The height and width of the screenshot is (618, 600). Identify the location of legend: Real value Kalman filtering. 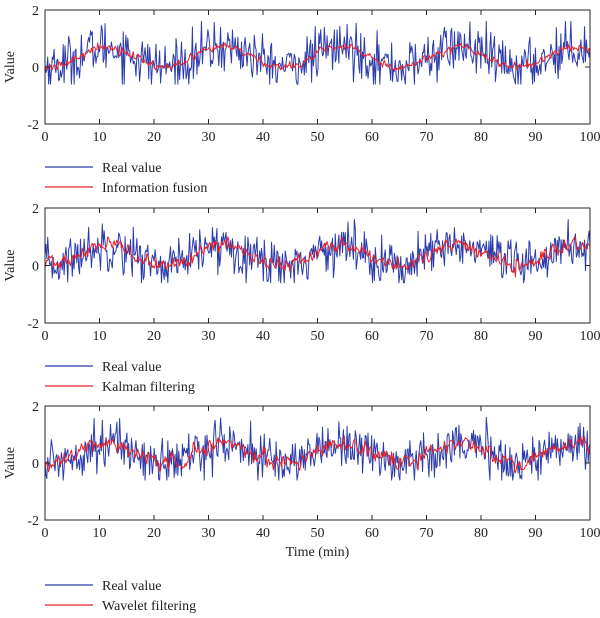
(120, 377).